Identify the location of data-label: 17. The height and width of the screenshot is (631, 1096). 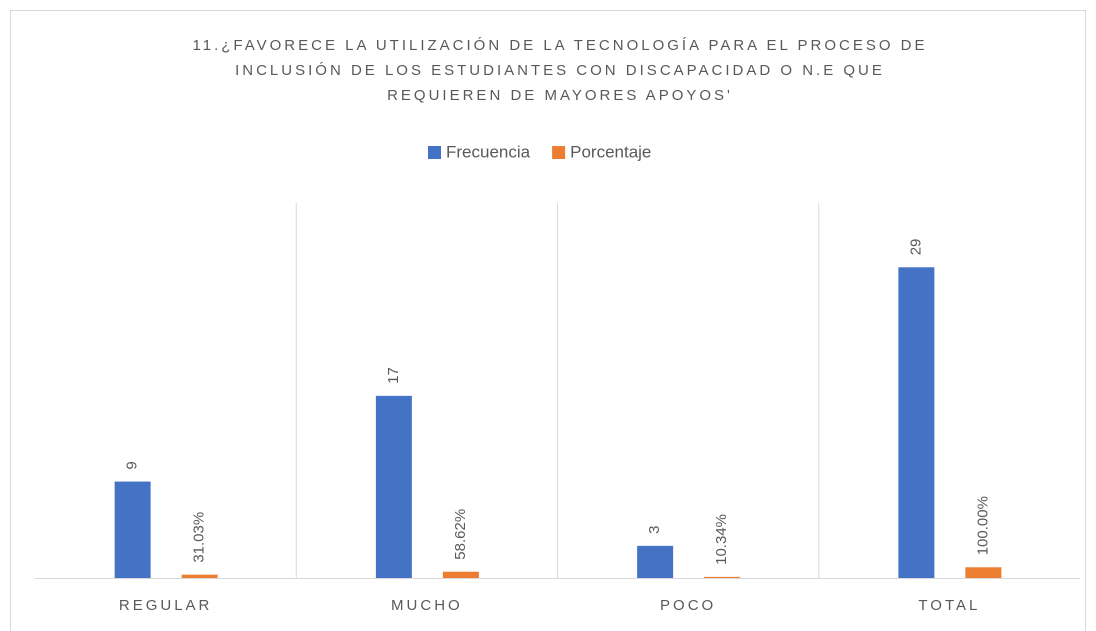
(393, 375).